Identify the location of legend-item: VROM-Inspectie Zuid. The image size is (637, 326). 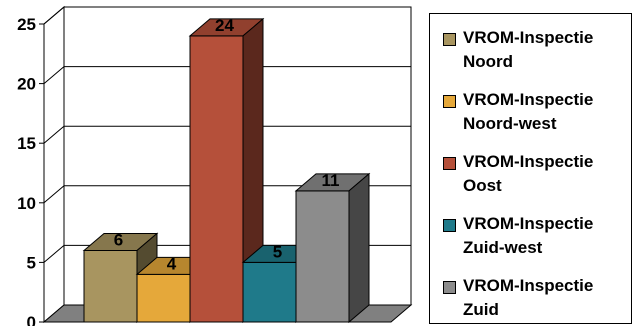
(538, 299).